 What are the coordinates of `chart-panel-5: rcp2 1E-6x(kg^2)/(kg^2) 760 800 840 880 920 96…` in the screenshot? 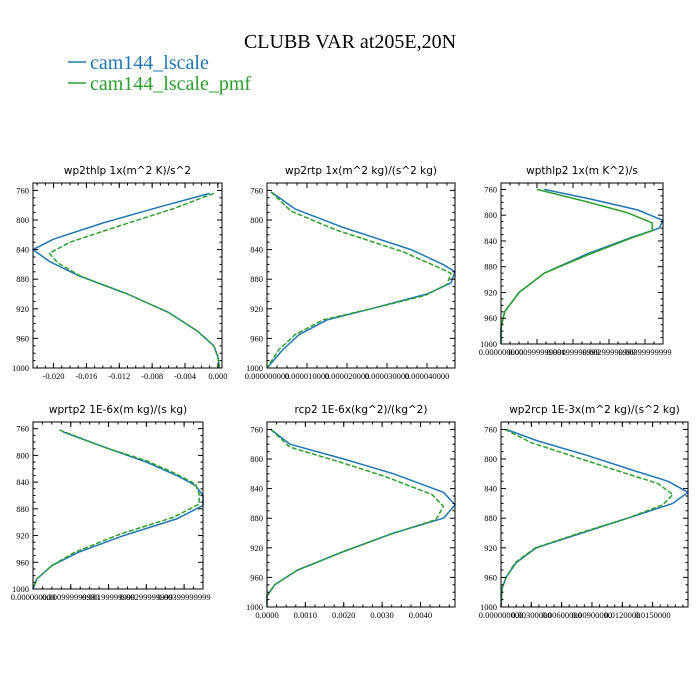 It's located at (351, 512).